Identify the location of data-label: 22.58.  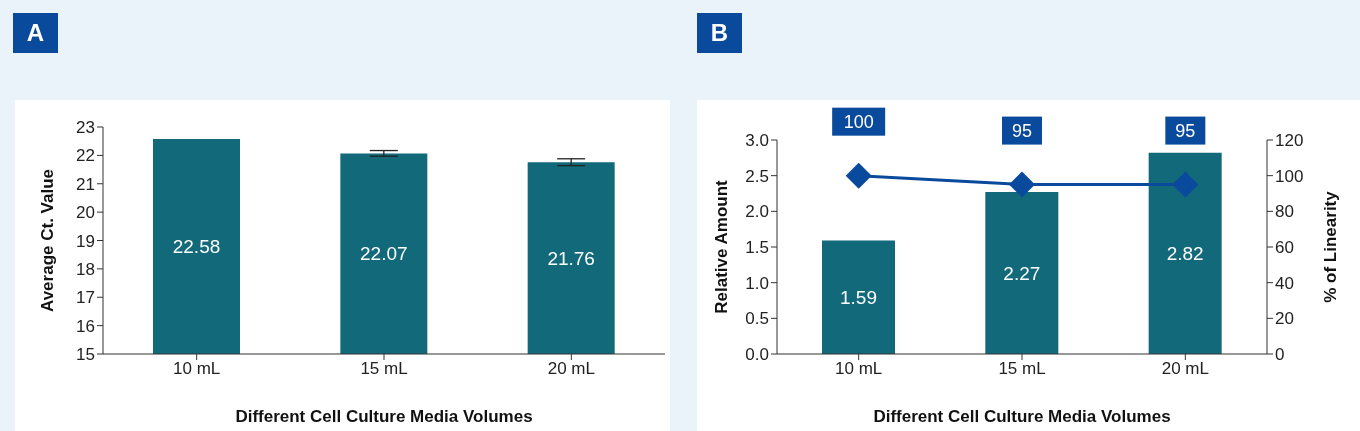
(196, 247).